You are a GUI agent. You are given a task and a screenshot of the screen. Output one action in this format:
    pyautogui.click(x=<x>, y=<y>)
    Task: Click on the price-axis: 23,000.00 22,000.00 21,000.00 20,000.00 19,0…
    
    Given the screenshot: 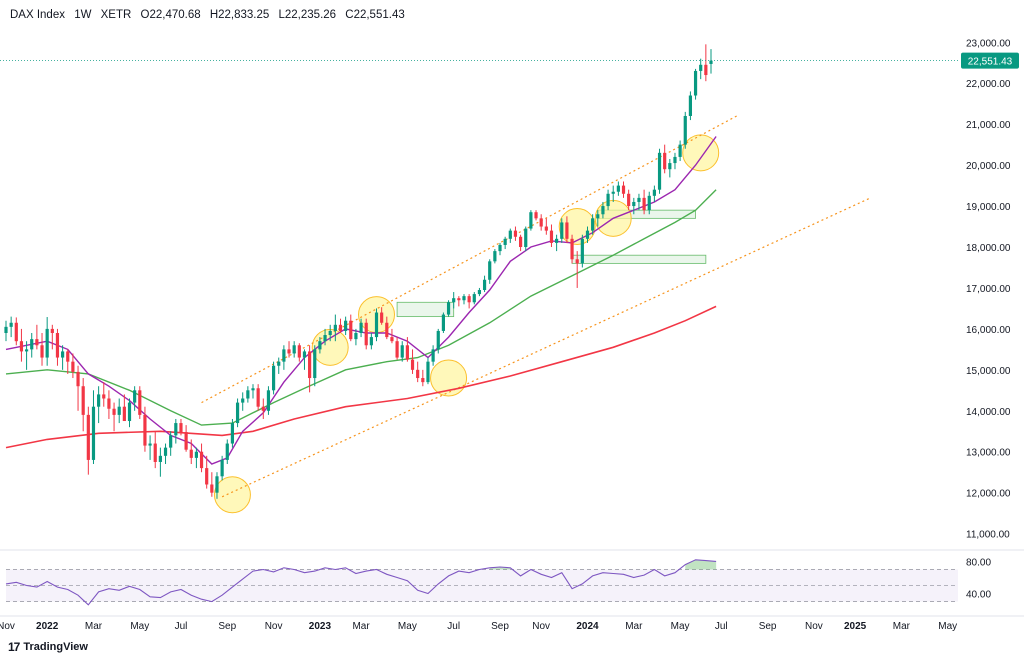 What is the action you would take?
    pyautogui.click(x=988, y=319)
    